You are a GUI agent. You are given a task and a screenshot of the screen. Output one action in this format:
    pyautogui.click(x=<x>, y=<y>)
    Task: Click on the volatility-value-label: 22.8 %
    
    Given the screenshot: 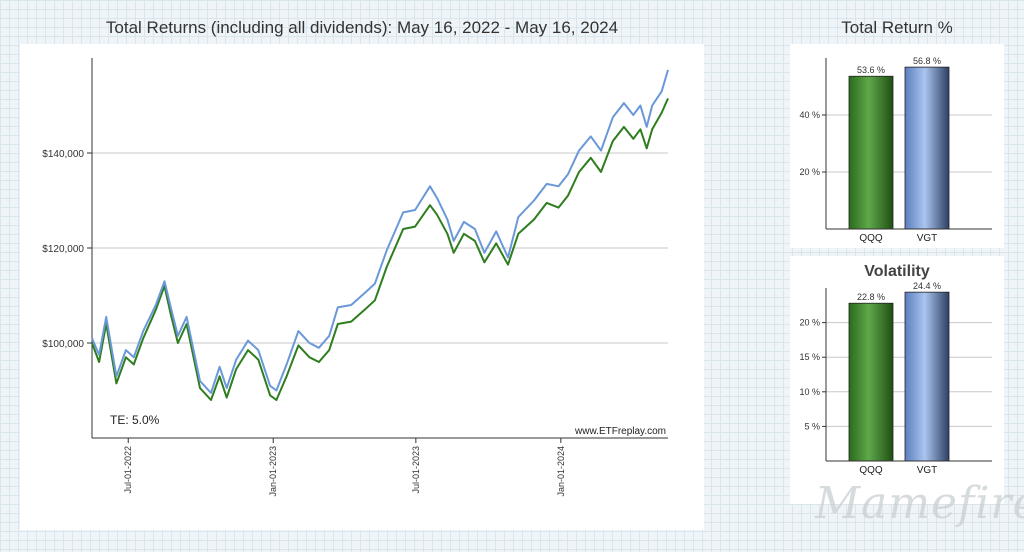 What is the action you would take?
    pyautogui.click(x=871, y=297)
    